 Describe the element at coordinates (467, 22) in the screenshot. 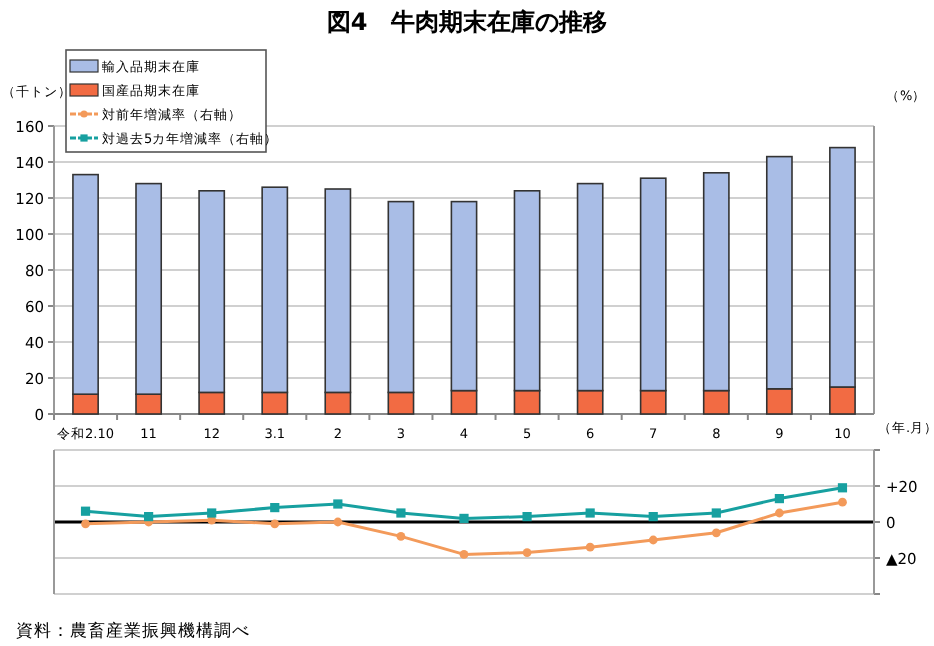

I see `chart-title: 図4 牛肉期末在庫の推移` at that location.